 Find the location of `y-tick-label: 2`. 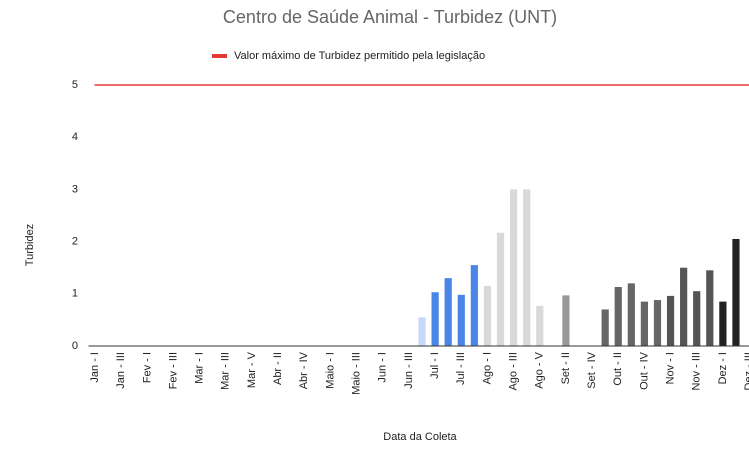

y-tick-label: 2 is located at coordinates (75, 242).